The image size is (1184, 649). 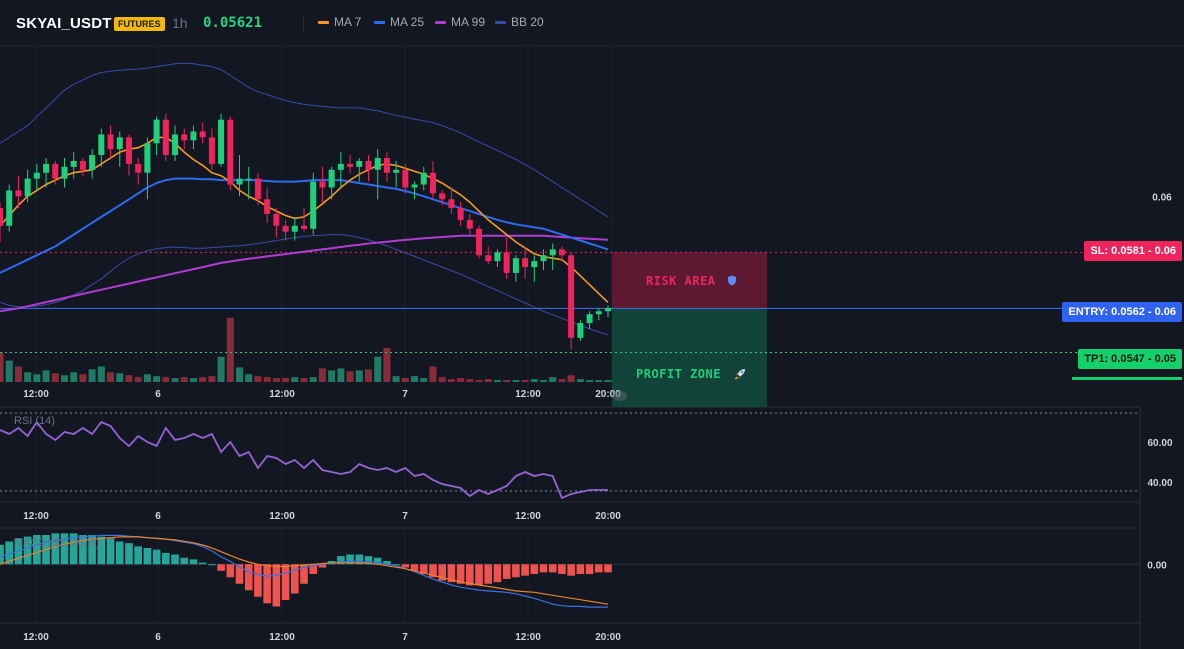 What do you see at coordinates (519, 22) in the screenshot?
I see `legend-bb20: BB 20` at bounding box center [519, 22].